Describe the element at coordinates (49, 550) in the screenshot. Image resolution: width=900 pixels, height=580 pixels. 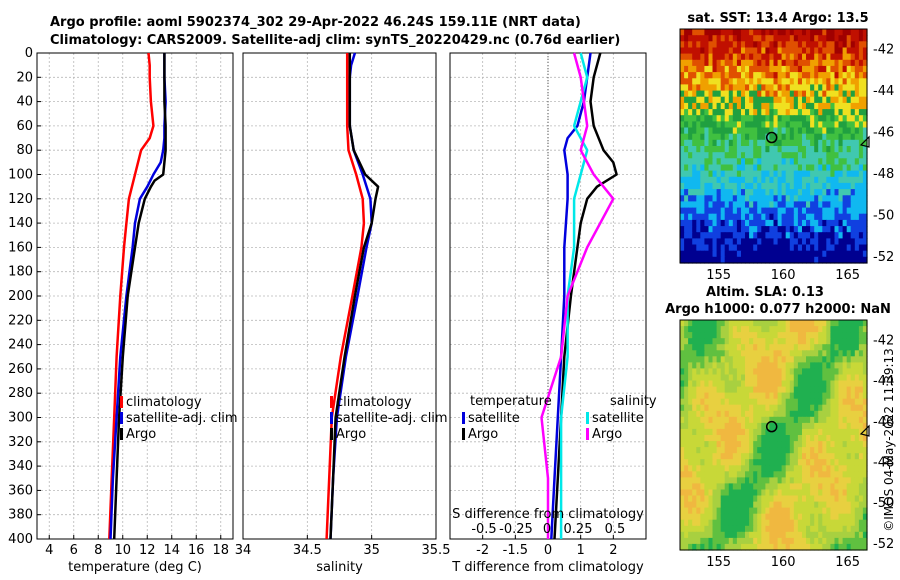
I see `xtick-label: 4` at that location.